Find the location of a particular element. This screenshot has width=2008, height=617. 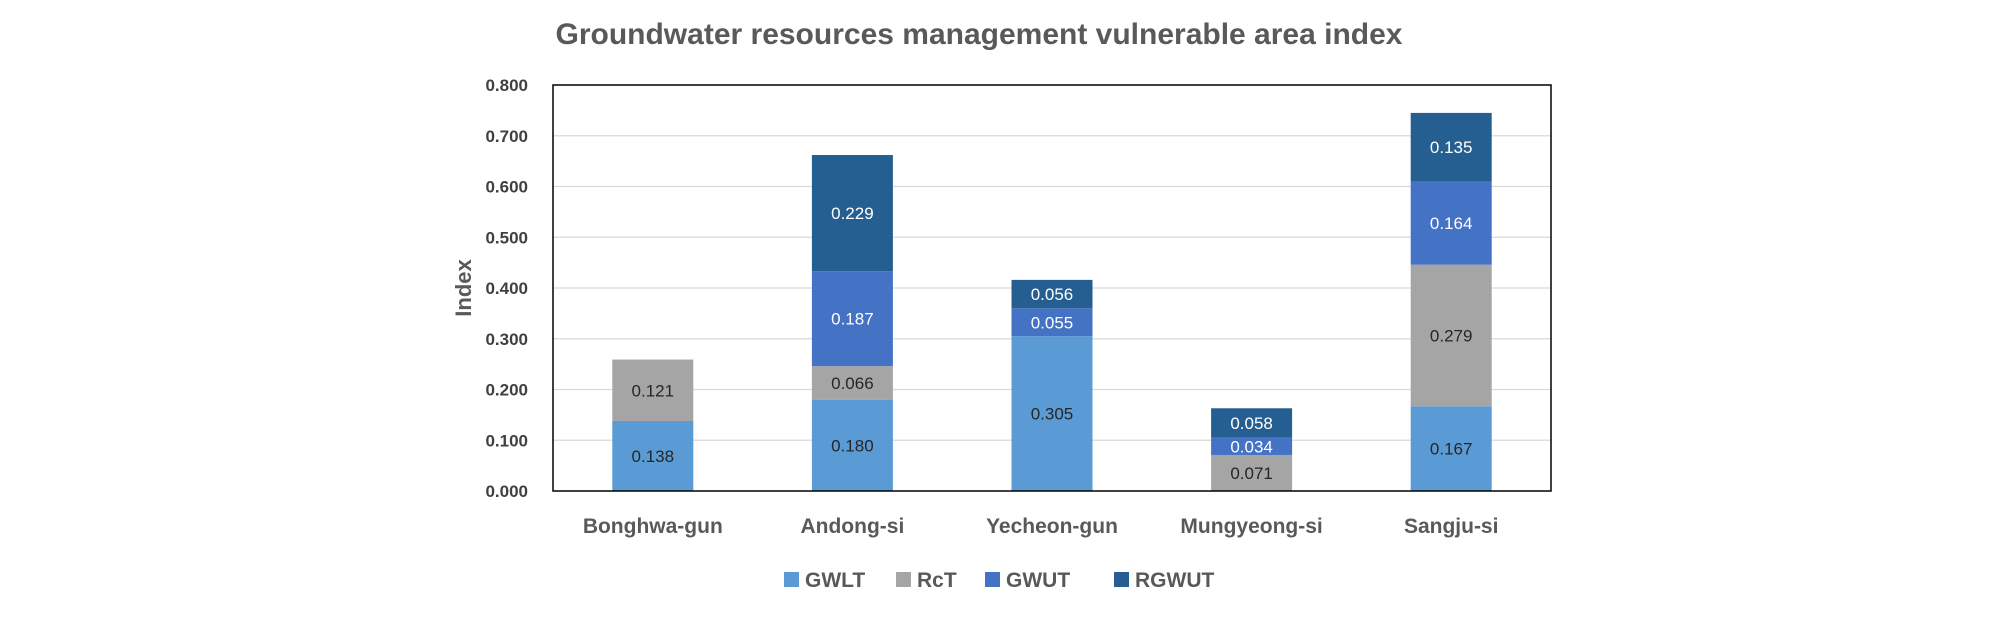

data-label: 0.229 is located at coordinates (852, 213).